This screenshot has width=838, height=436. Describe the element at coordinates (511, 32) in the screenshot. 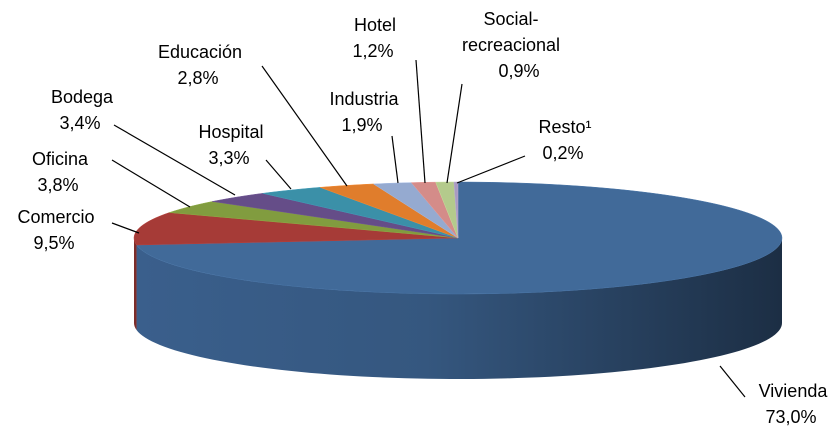

I see `slice-label: Social-recreacional` at that location.